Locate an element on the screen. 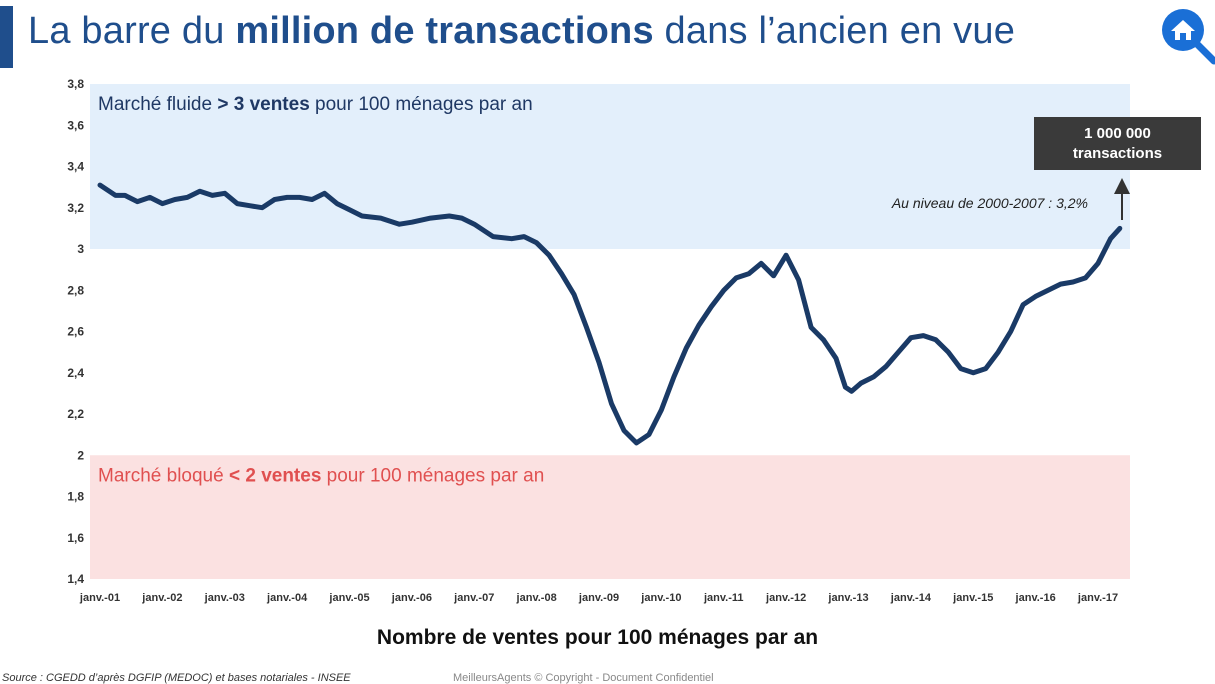 This screenshot has width=1215, height=684. x-tick-label: janv.-13 is located at coordinates (847, 598).